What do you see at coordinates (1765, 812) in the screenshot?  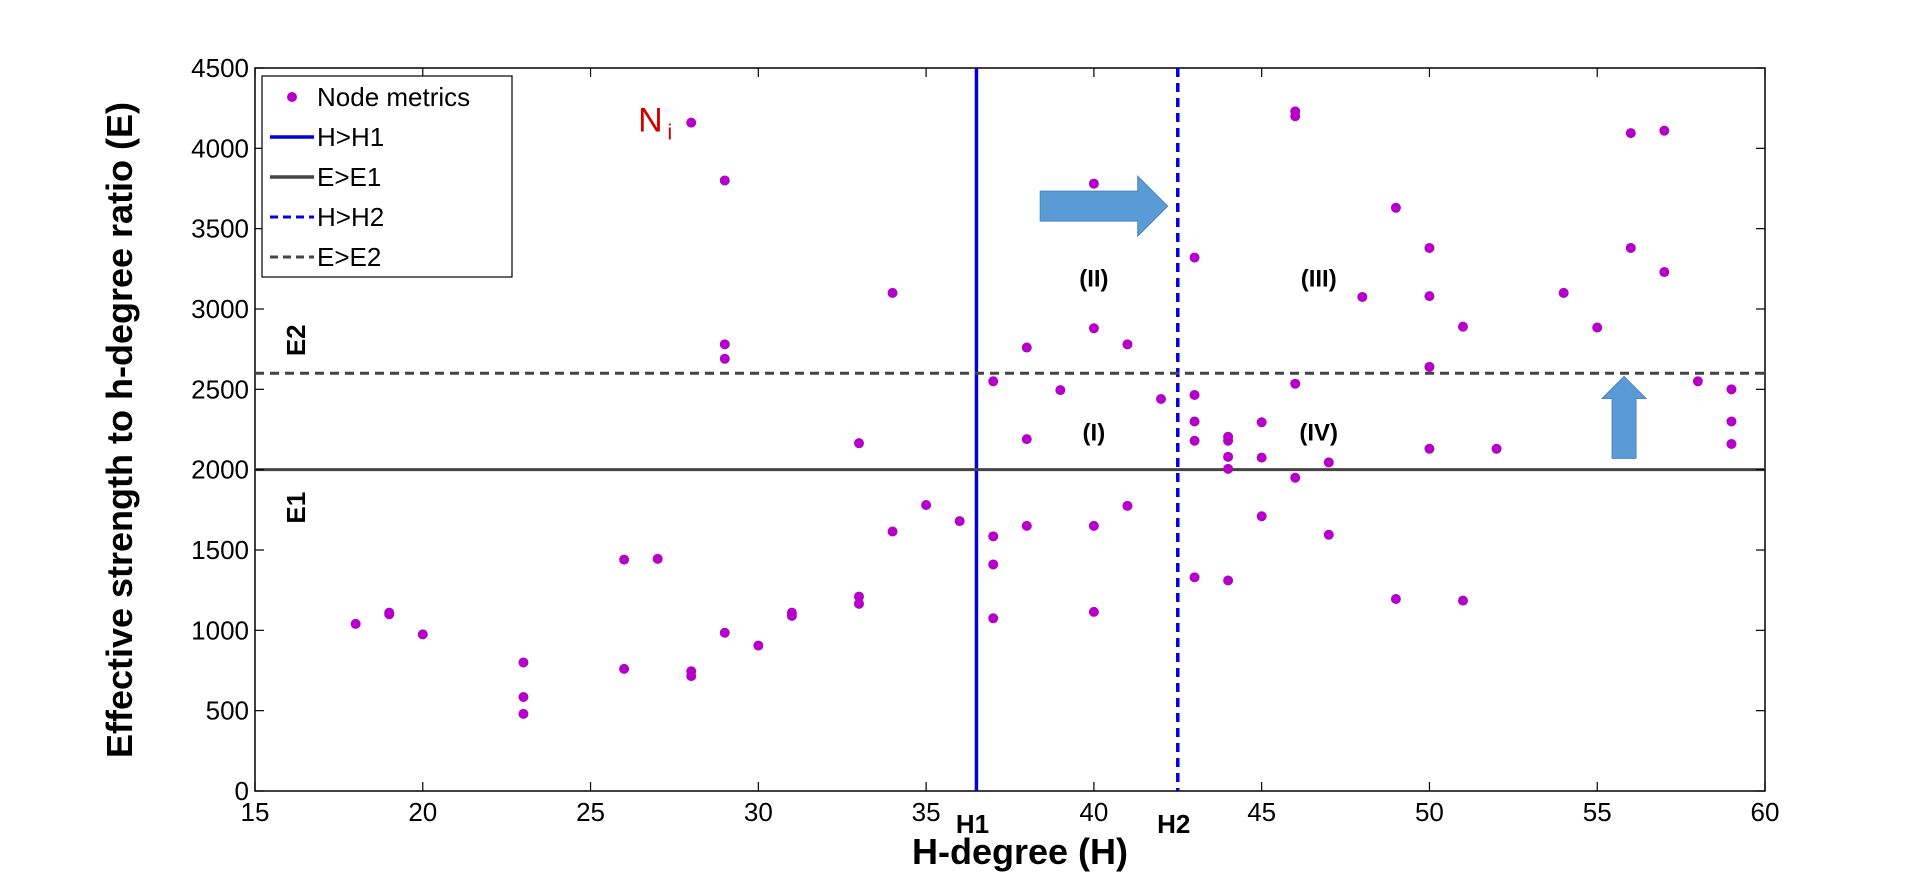 I see `x-tick-label-9: 60` at bounding box center [1765, 812].